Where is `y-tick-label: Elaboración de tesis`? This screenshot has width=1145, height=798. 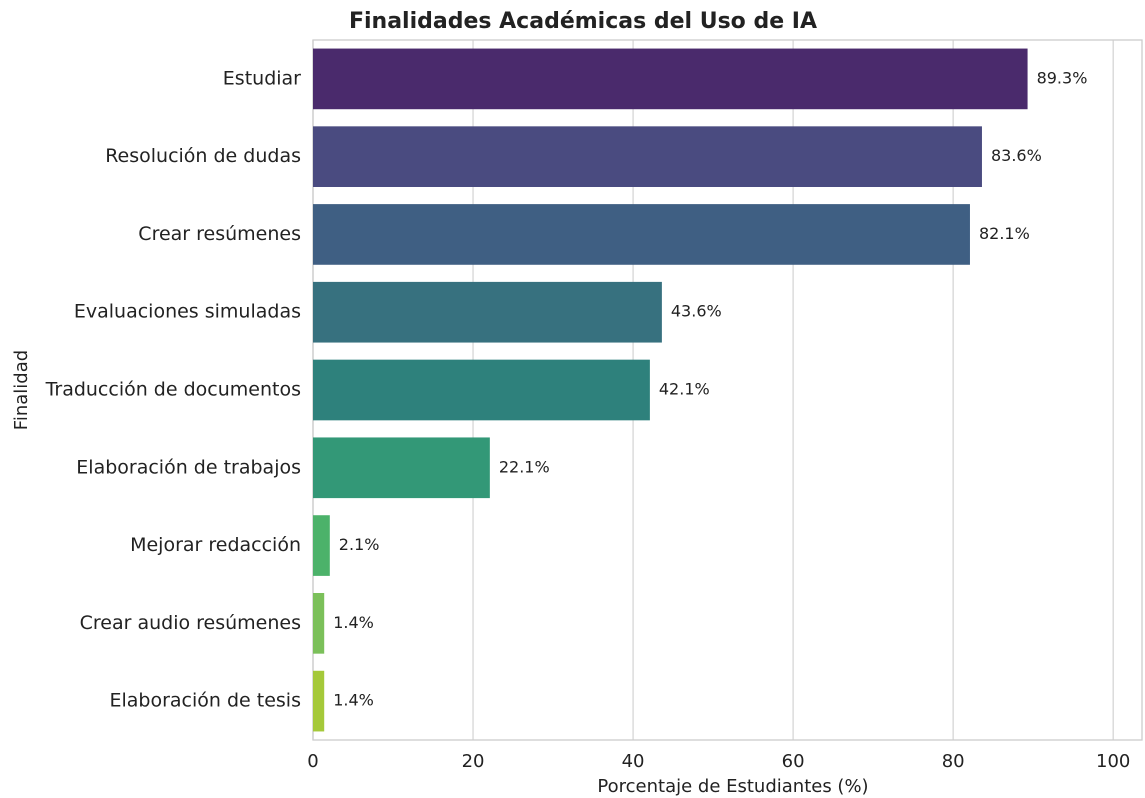
y-tick-label: Elaboración de tesis is located at coordinates (205, 701).